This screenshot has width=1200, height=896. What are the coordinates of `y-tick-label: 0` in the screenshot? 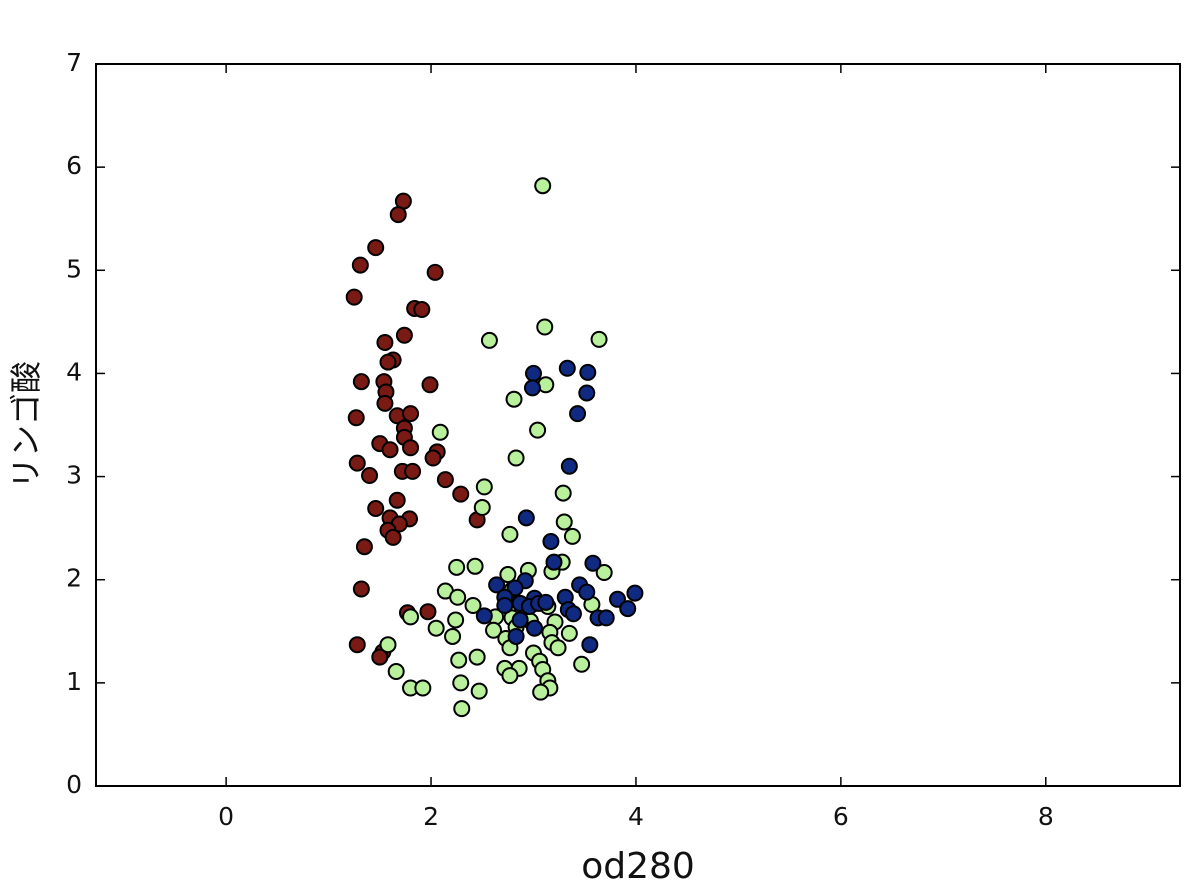 It's located at (74, 784).